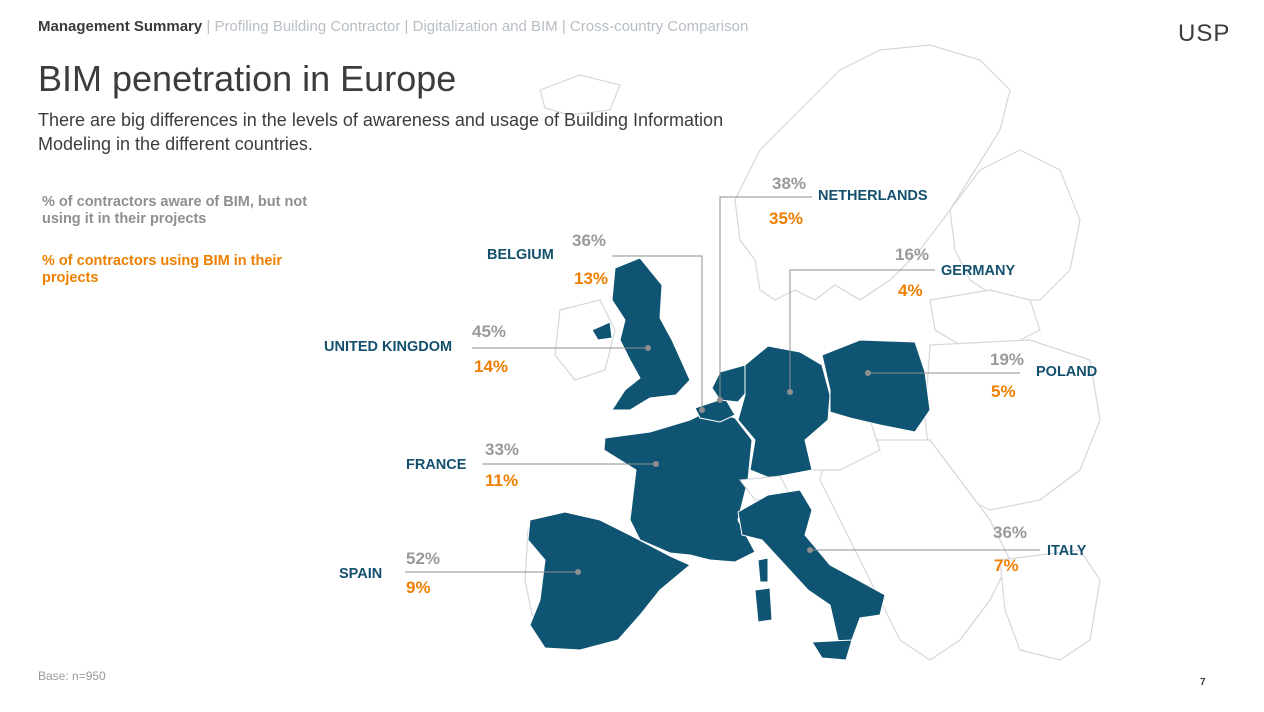  I want to click on turkey-outline, so click(1050, 605).